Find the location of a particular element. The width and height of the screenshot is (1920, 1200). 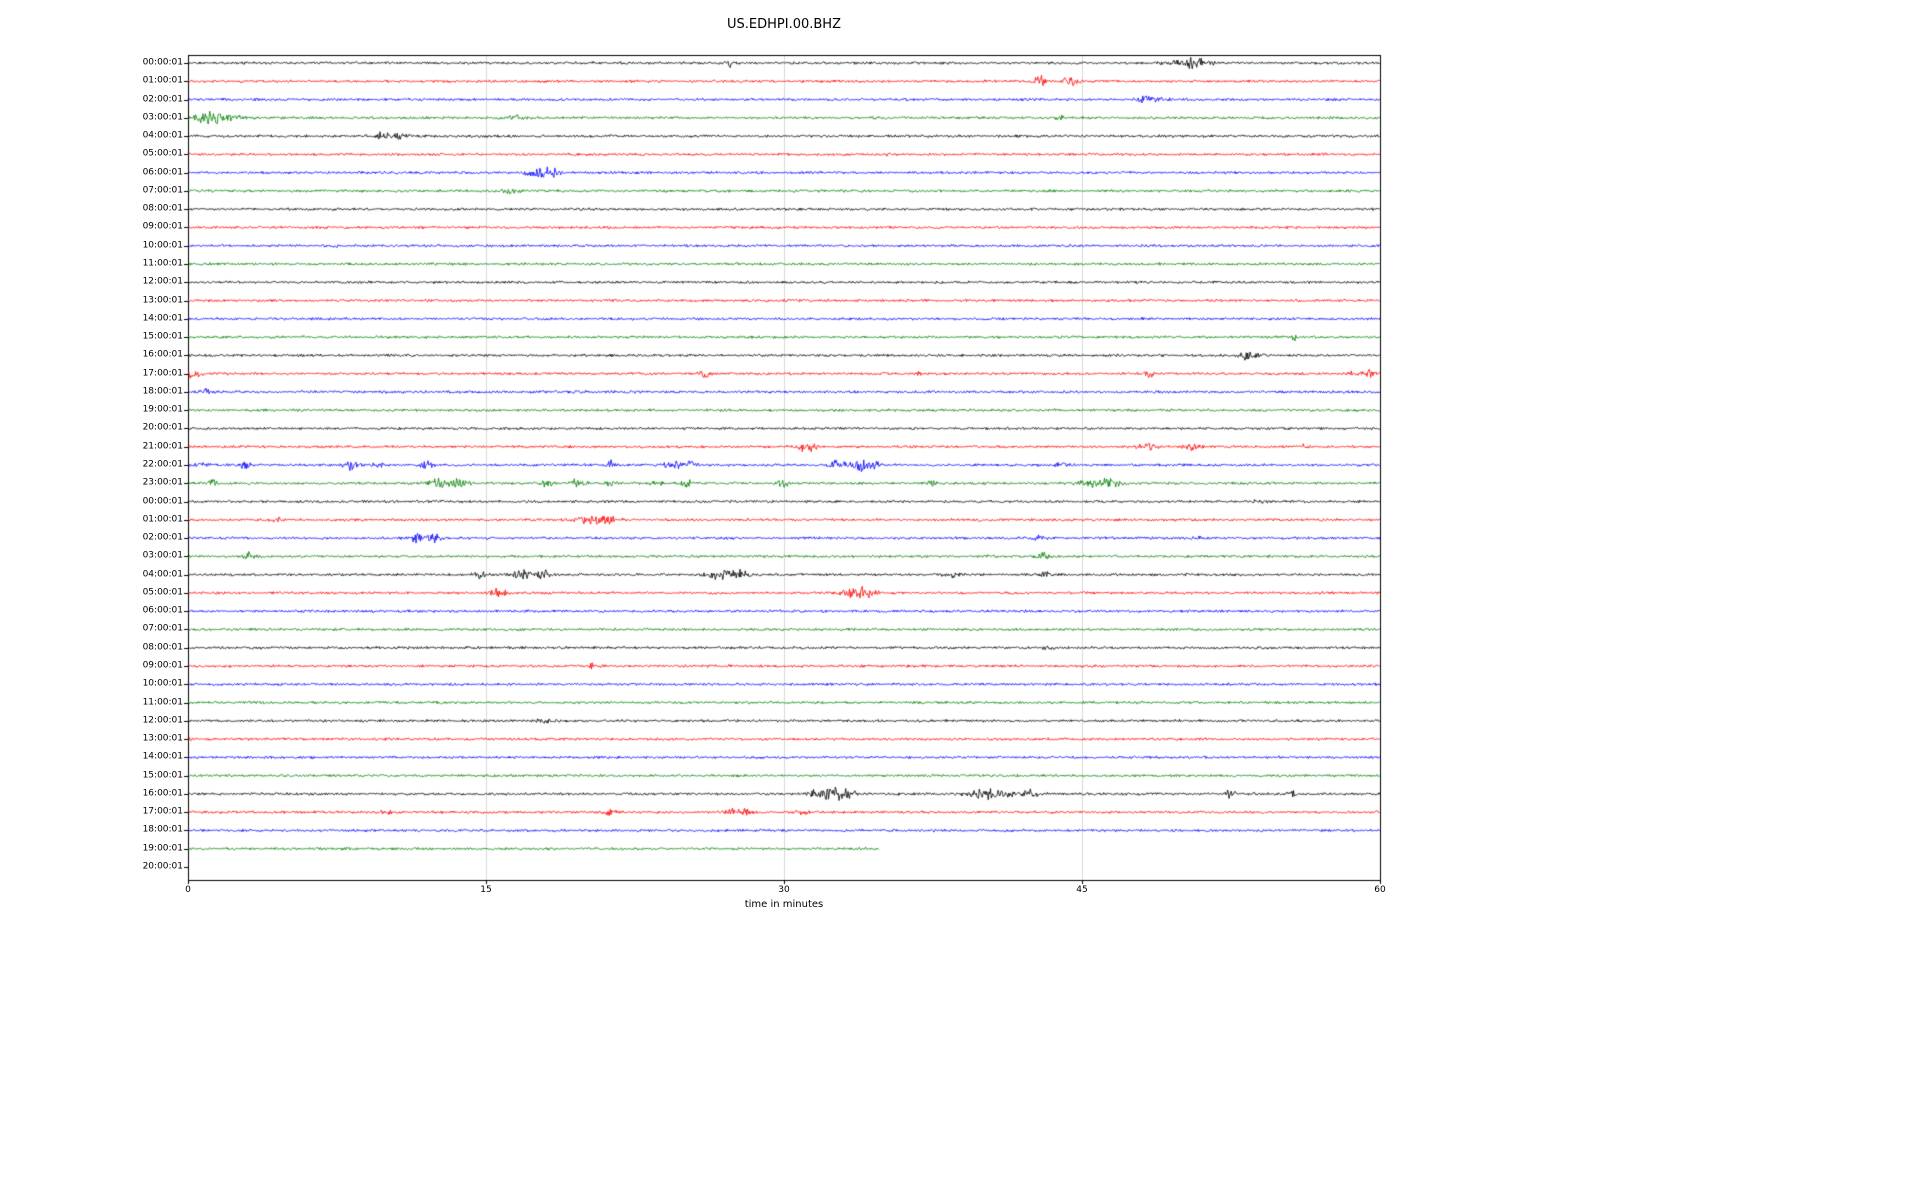

y-tick-label: 23:00:01 is located at coordinates (162, 482).